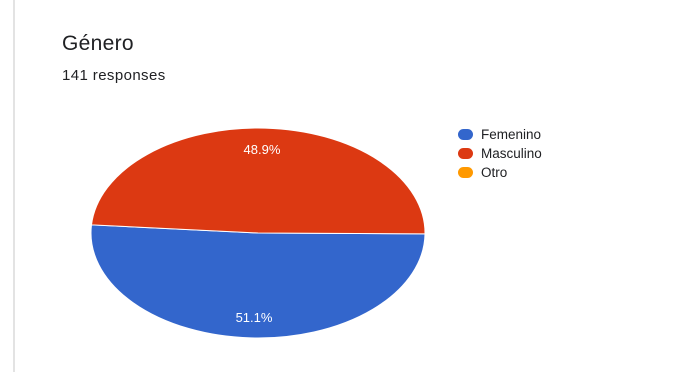  Describe the element at coordinates (254, 317) in the screenshot. I see `pie-label-femenino: 51.1%` at that location.